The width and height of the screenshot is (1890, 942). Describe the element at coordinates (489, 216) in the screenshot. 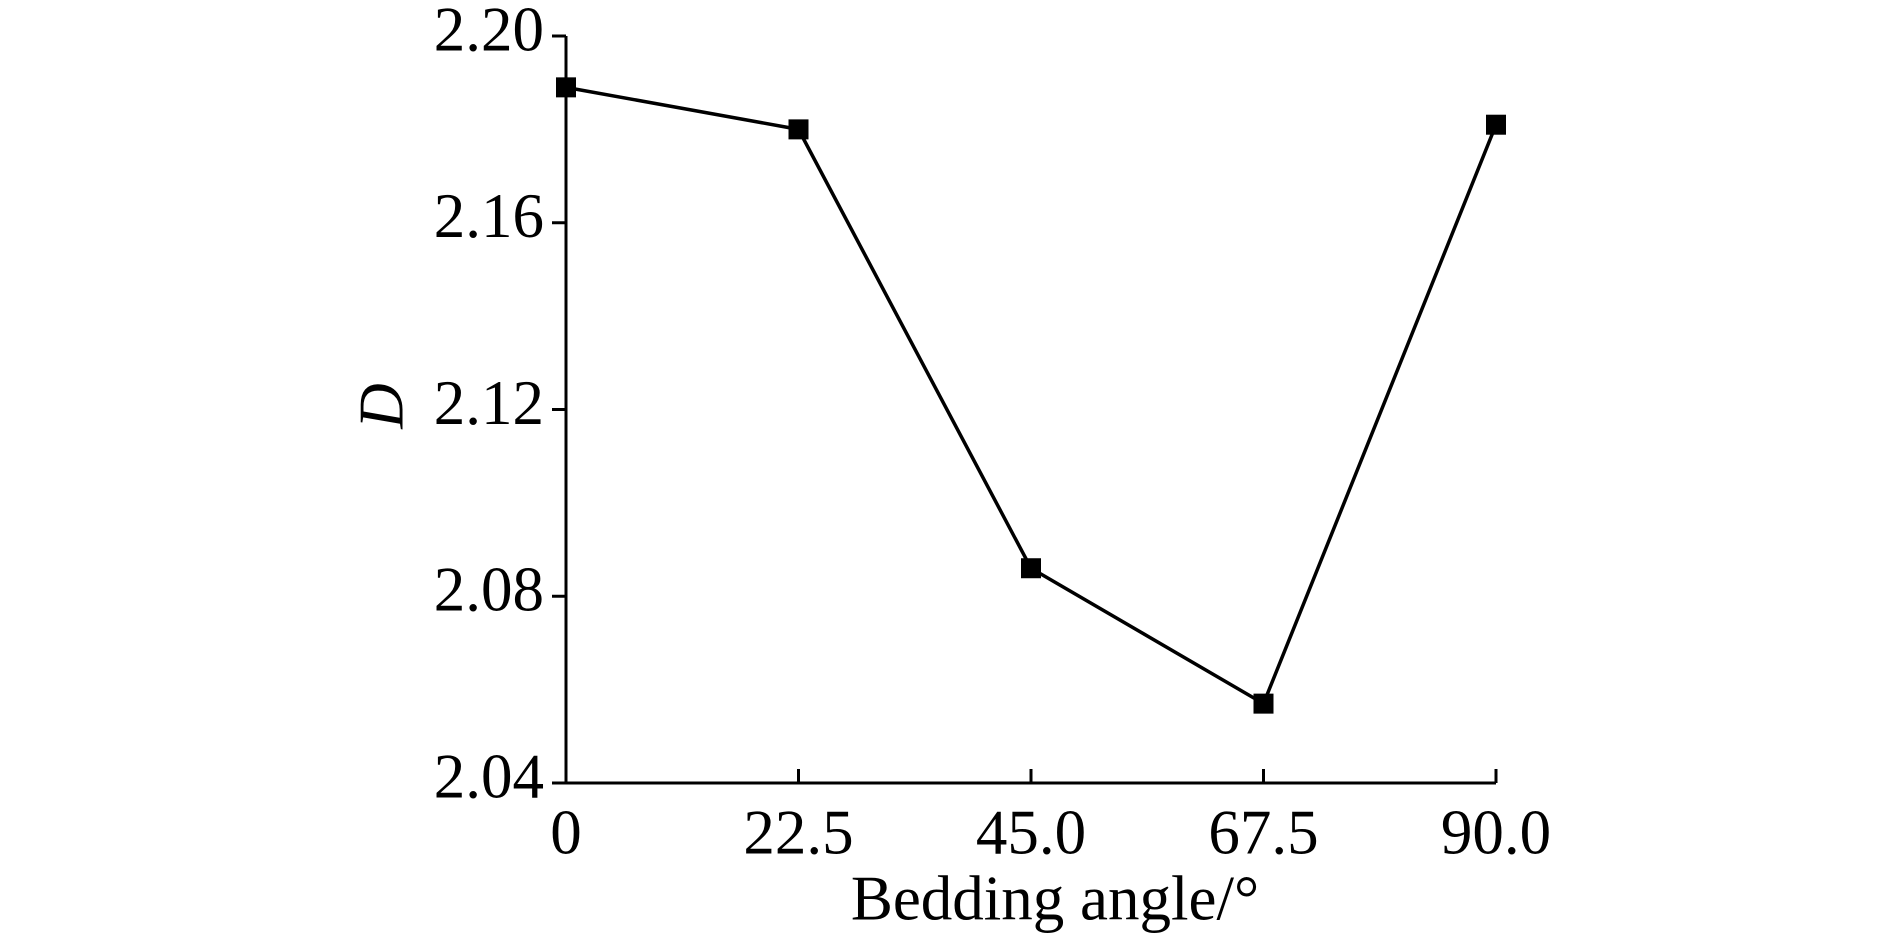

I see `y-tick-label: 2.16` at that location.